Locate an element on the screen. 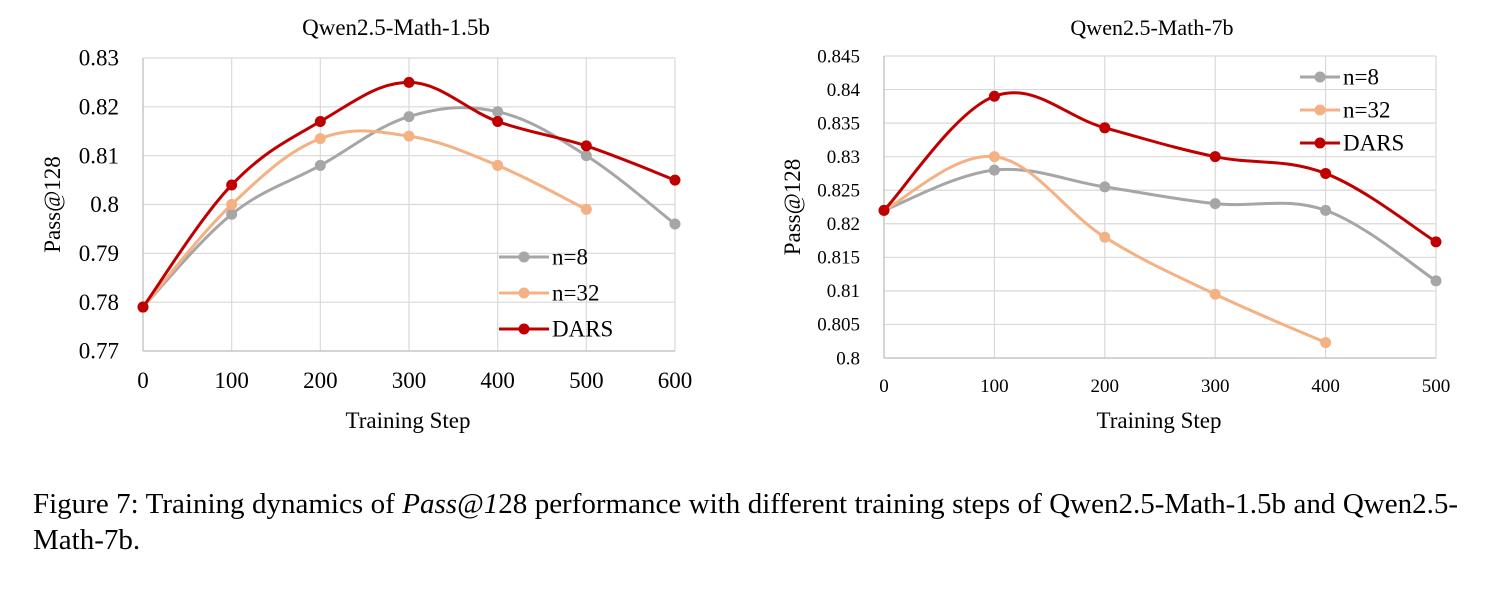  chart-title: Qwen2.5-Math-7b is located at coordinates (1151, 27).